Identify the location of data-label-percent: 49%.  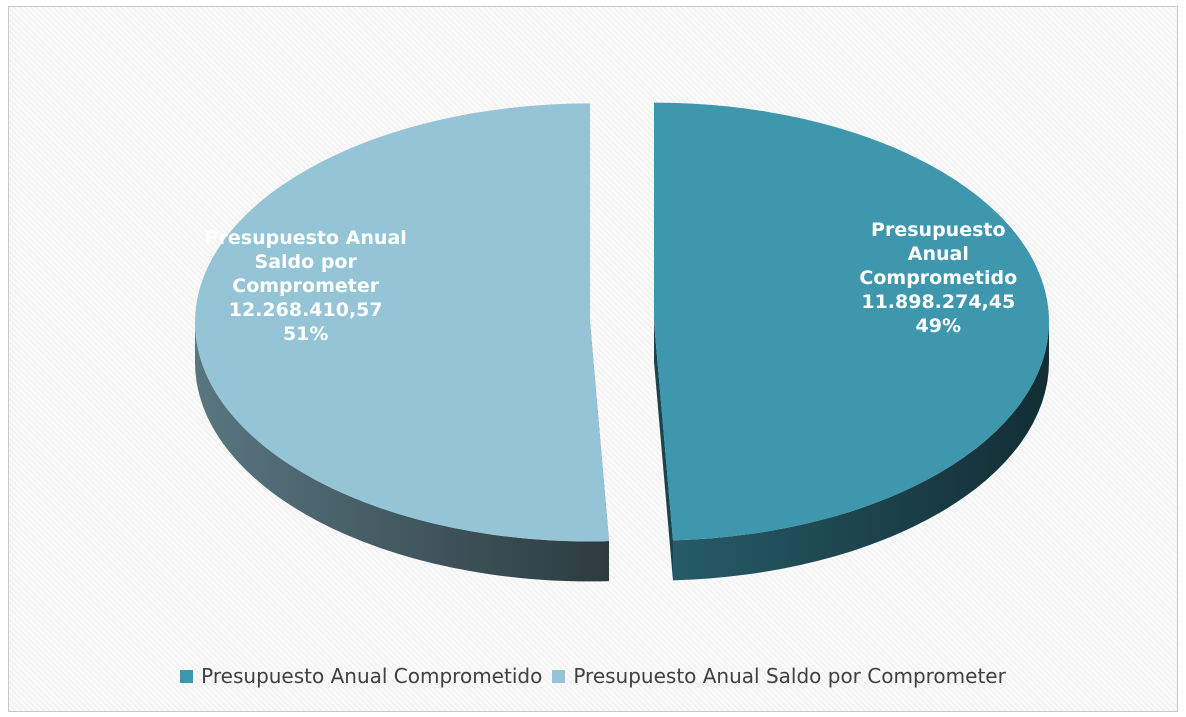
(938, 325).